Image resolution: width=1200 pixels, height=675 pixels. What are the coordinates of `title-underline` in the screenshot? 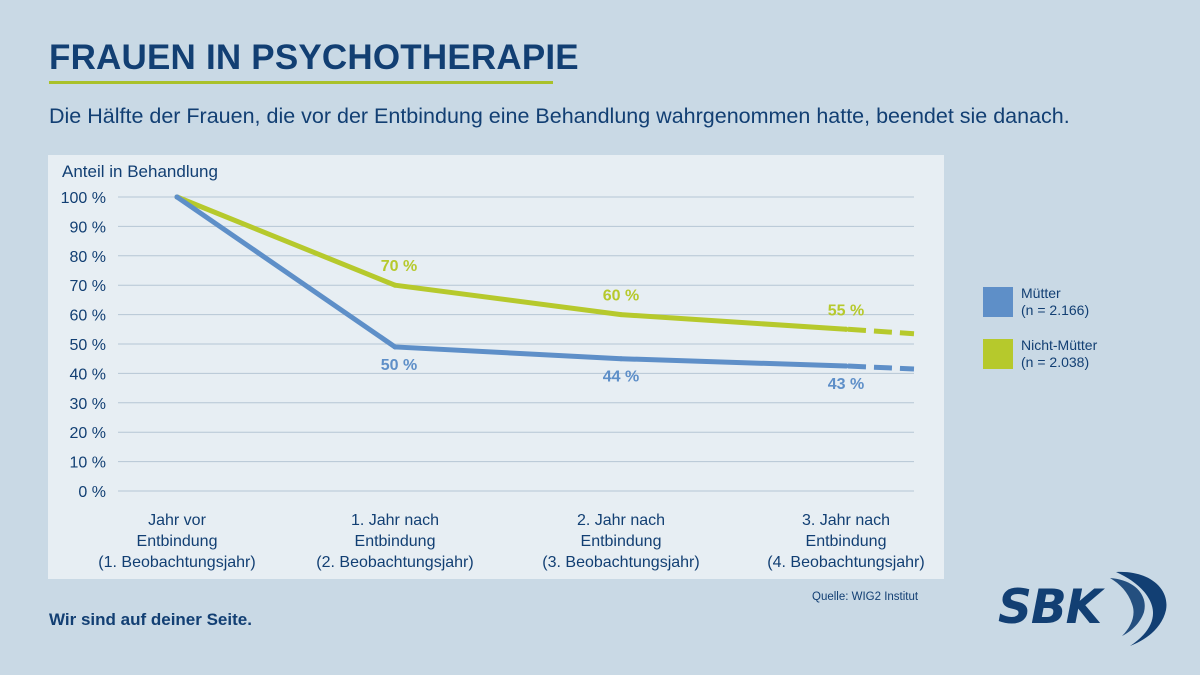 It's located at (301, 82).